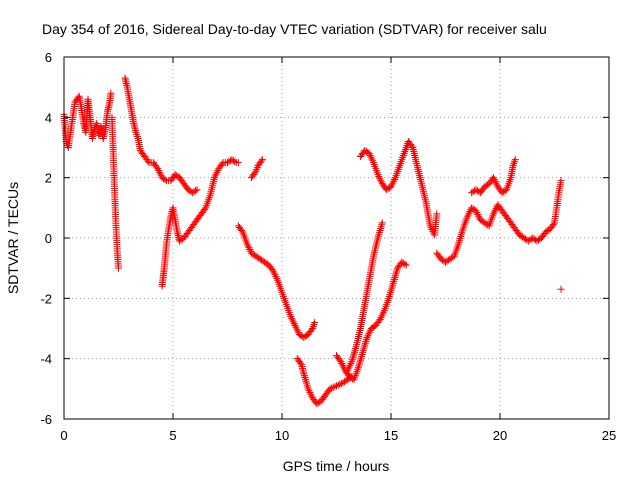 This screenshot has width=640, height=480. What do you see at coordinates (46, 419) in the screenshot?
I see `y-tick-label: -6` at bounding box center [46, 419].